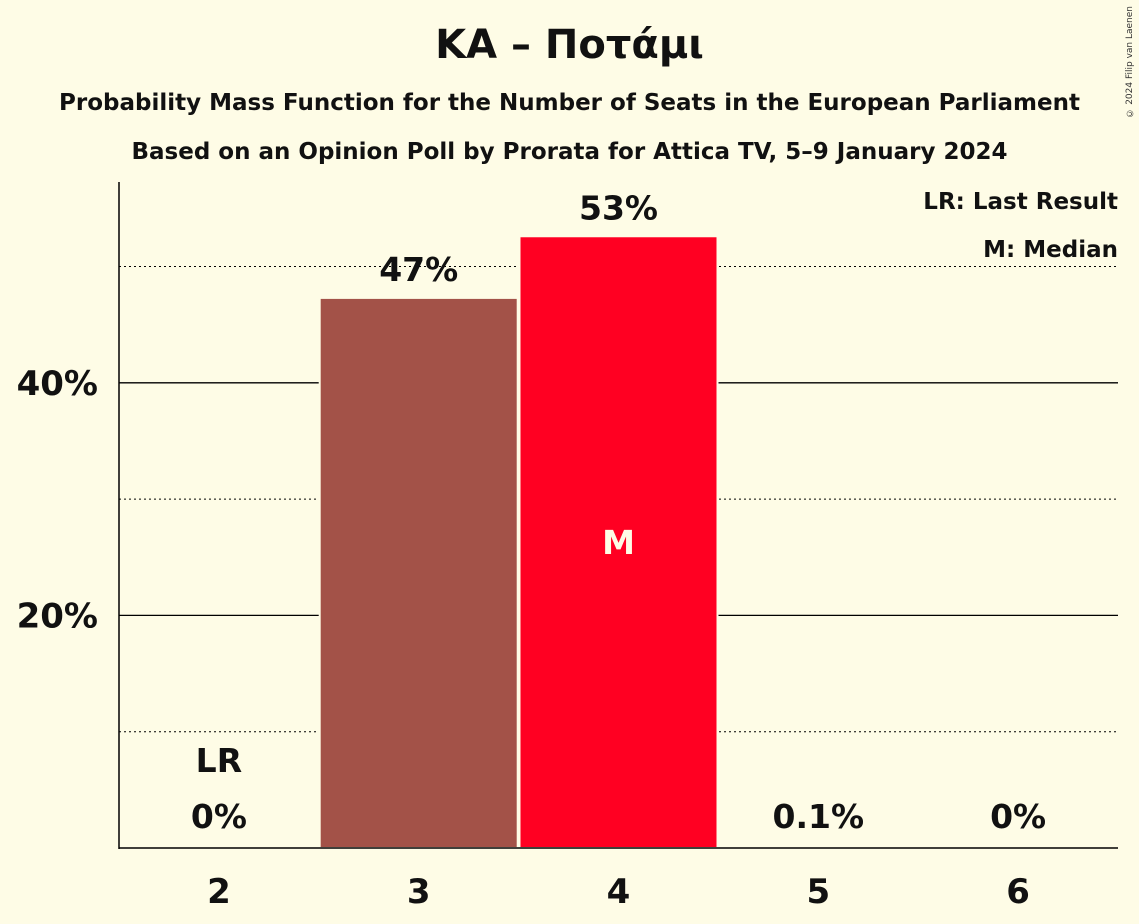 Image resolution: width=1139 pixels, height=924 pixels. I want to click on data-label-2: 0%, so click(219, 816).